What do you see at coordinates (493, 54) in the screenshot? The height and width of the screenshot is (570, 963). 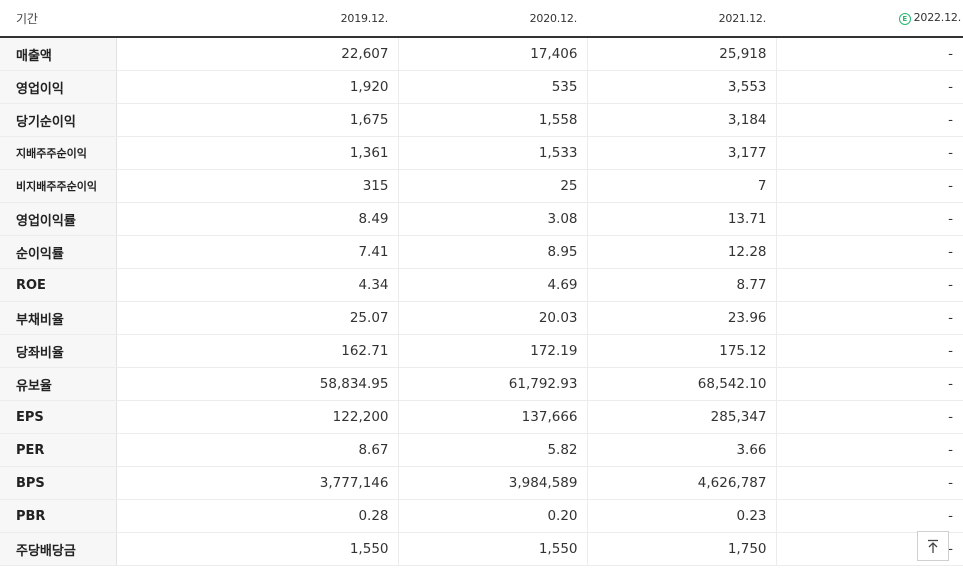 I see `table-cell: 17,406` at bounding box center [493, 54].